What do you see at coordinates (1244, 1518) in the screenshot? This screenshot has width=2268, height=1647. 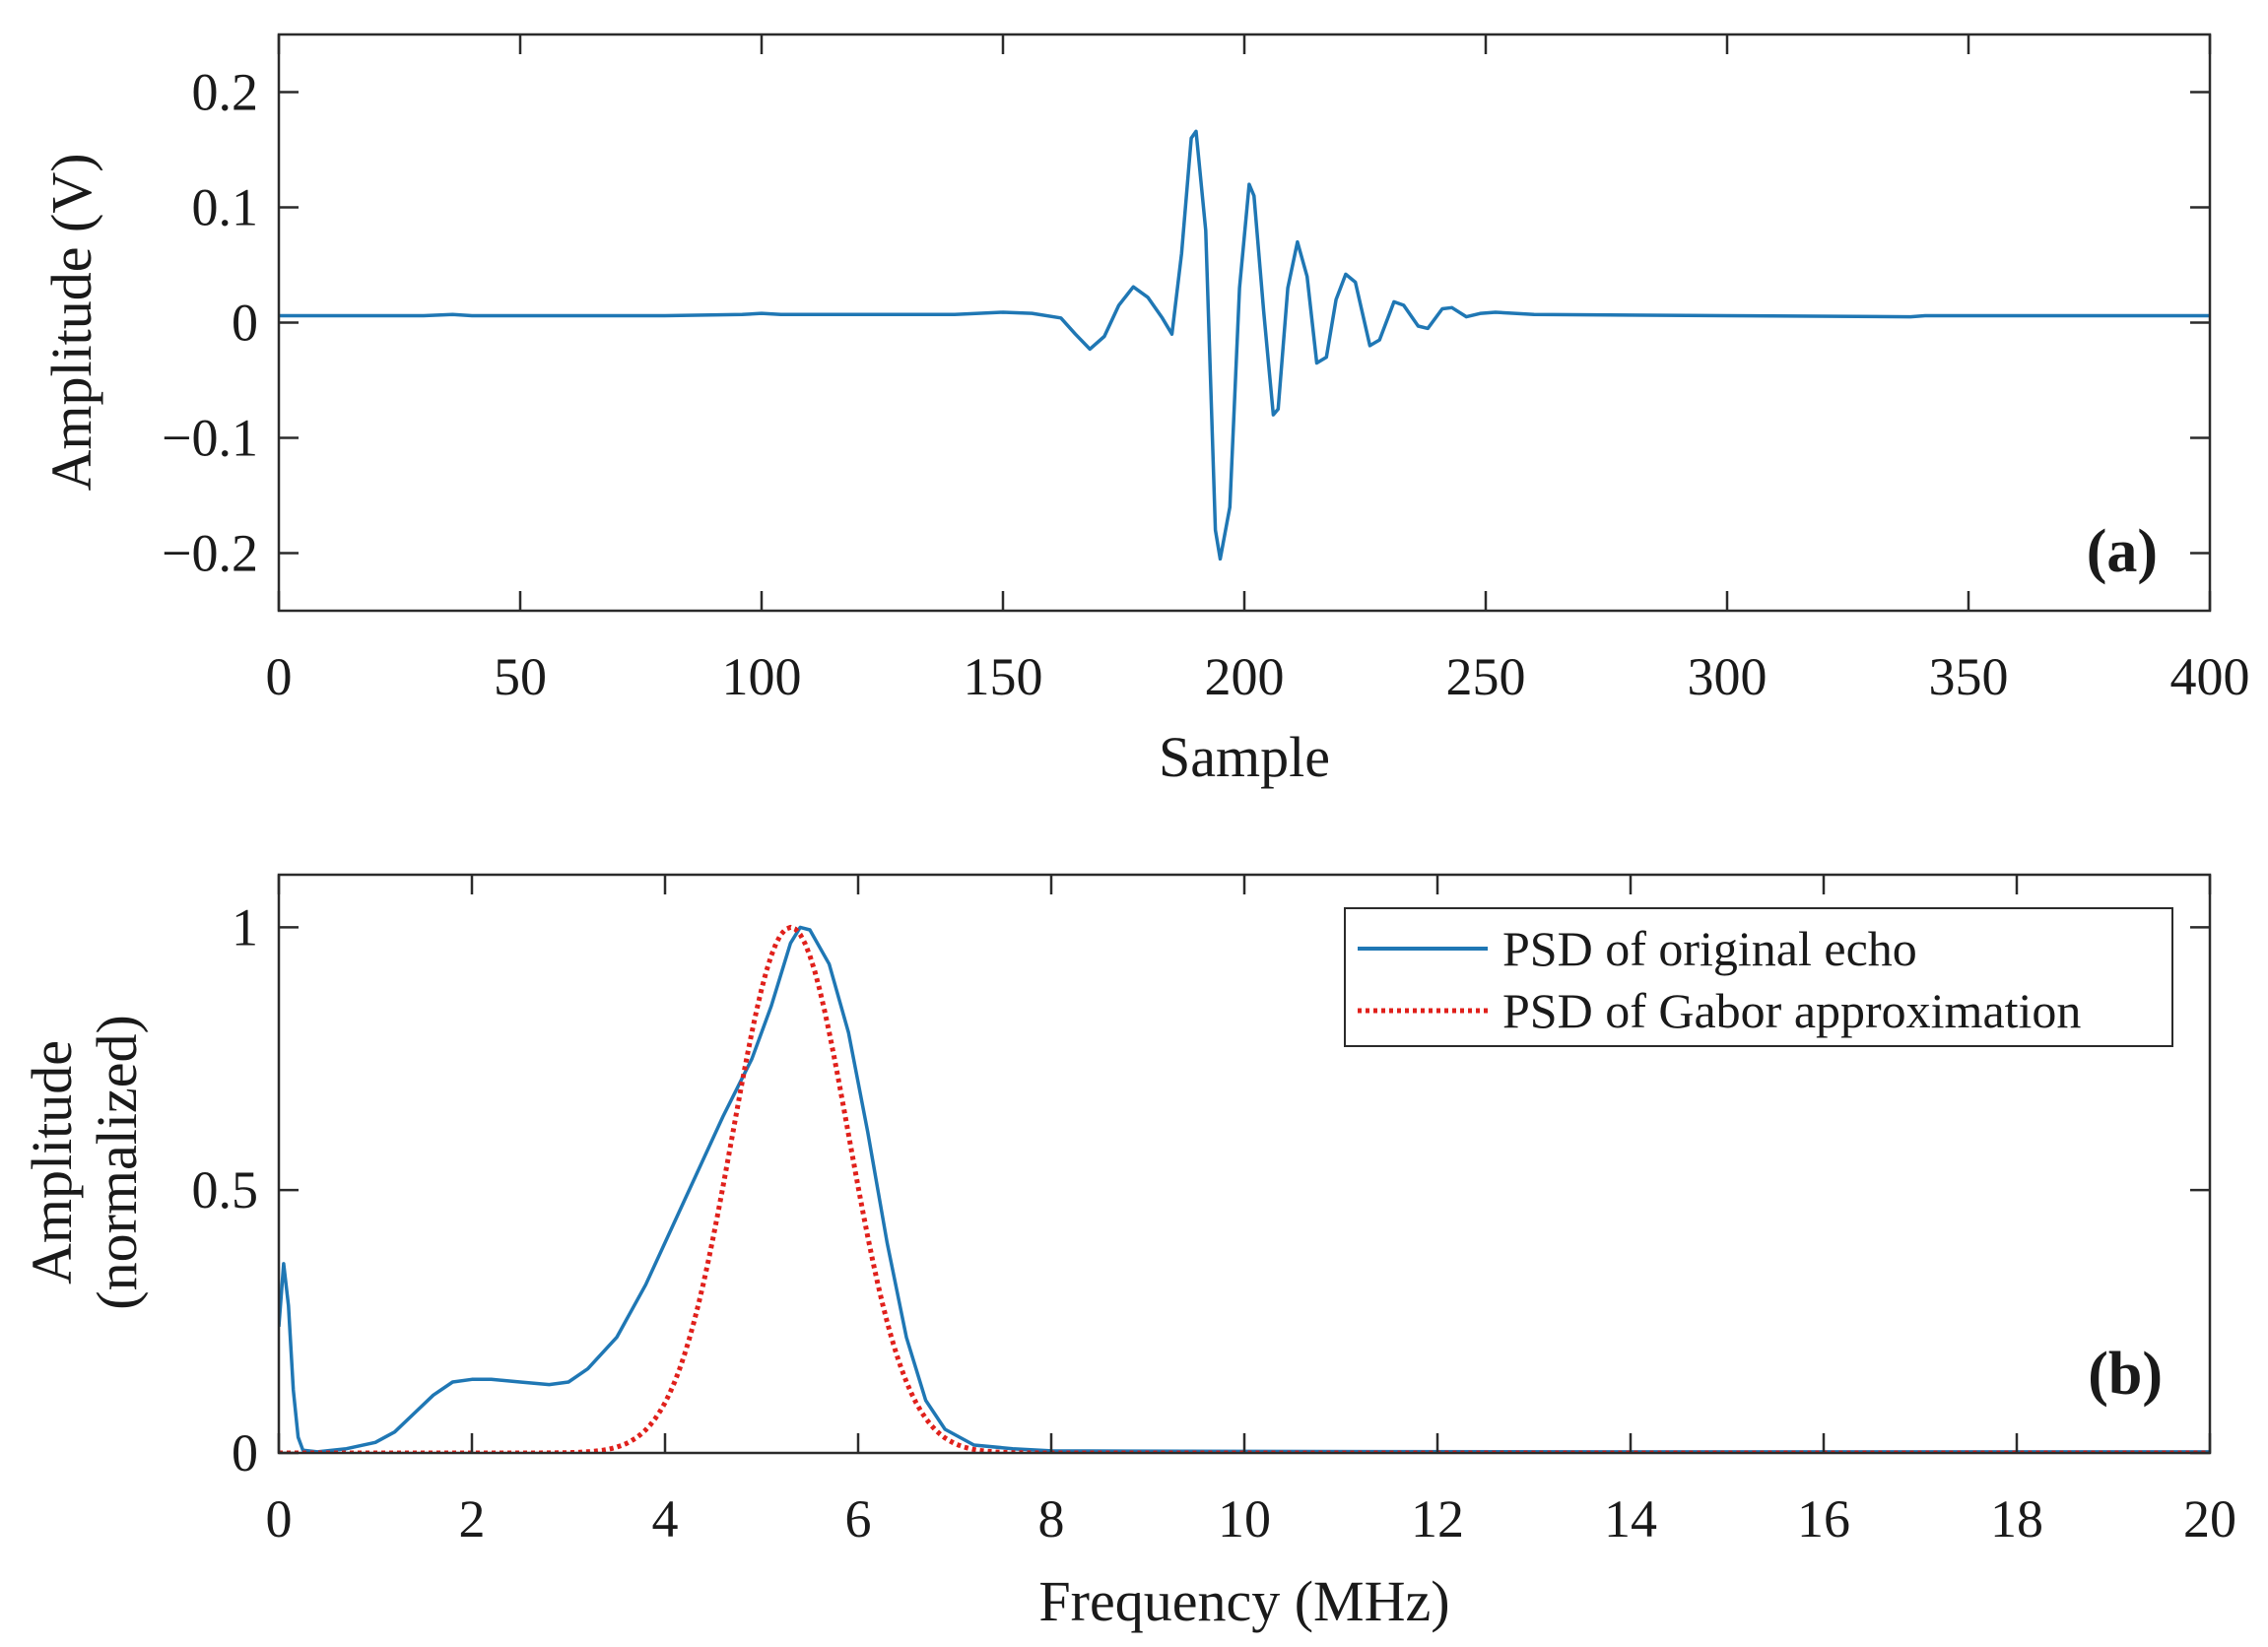 I see `x-tick-label: 10` at bounding box center [1244, 1518].